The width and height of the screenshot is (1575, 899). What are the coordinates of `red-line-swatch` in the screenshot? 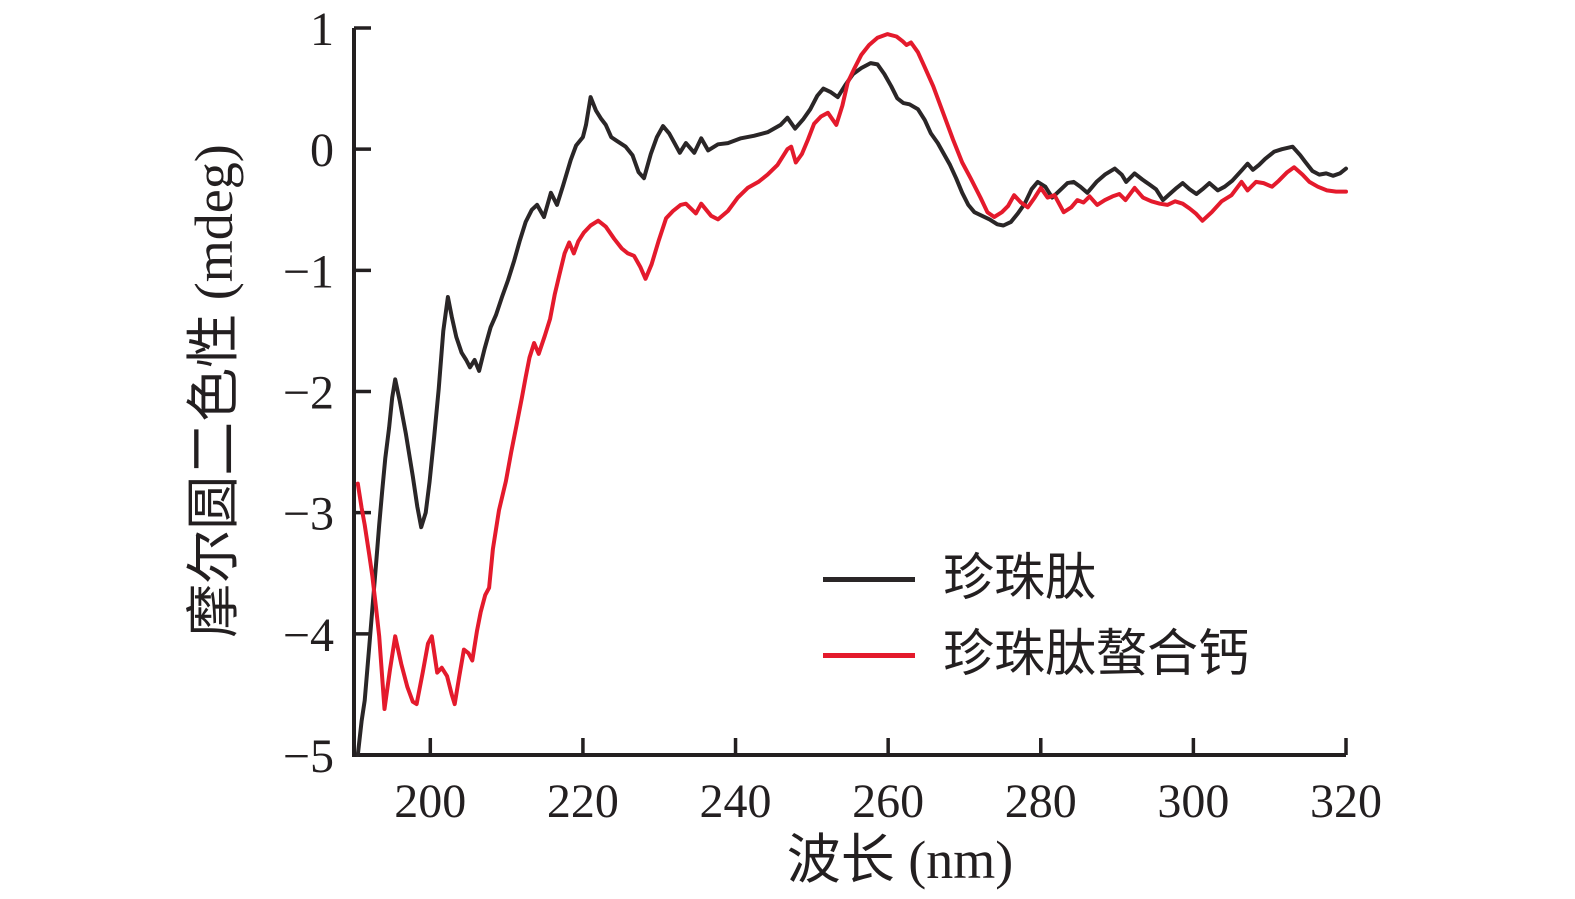 It's located at (869, 655).